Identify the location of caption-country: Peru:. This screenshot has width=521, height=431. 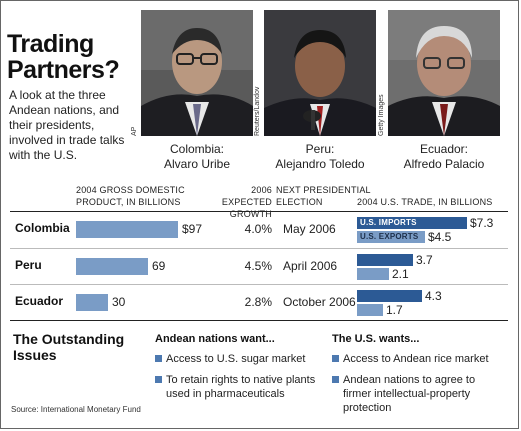
(320, 149).